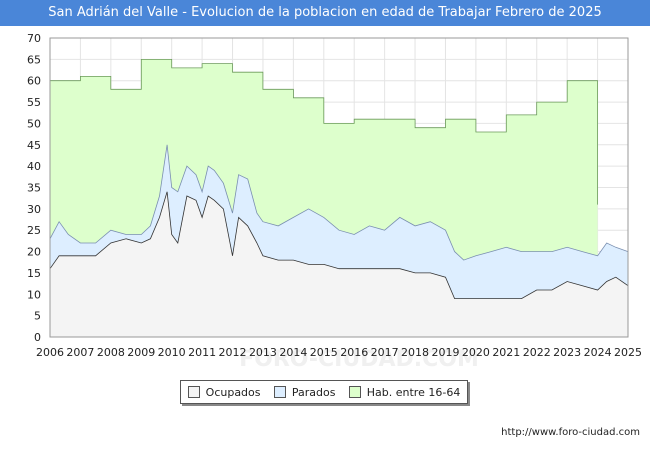 This screenshot has width=650, height=450. I want to click on y-tick-label: 70, so click(34, 38).